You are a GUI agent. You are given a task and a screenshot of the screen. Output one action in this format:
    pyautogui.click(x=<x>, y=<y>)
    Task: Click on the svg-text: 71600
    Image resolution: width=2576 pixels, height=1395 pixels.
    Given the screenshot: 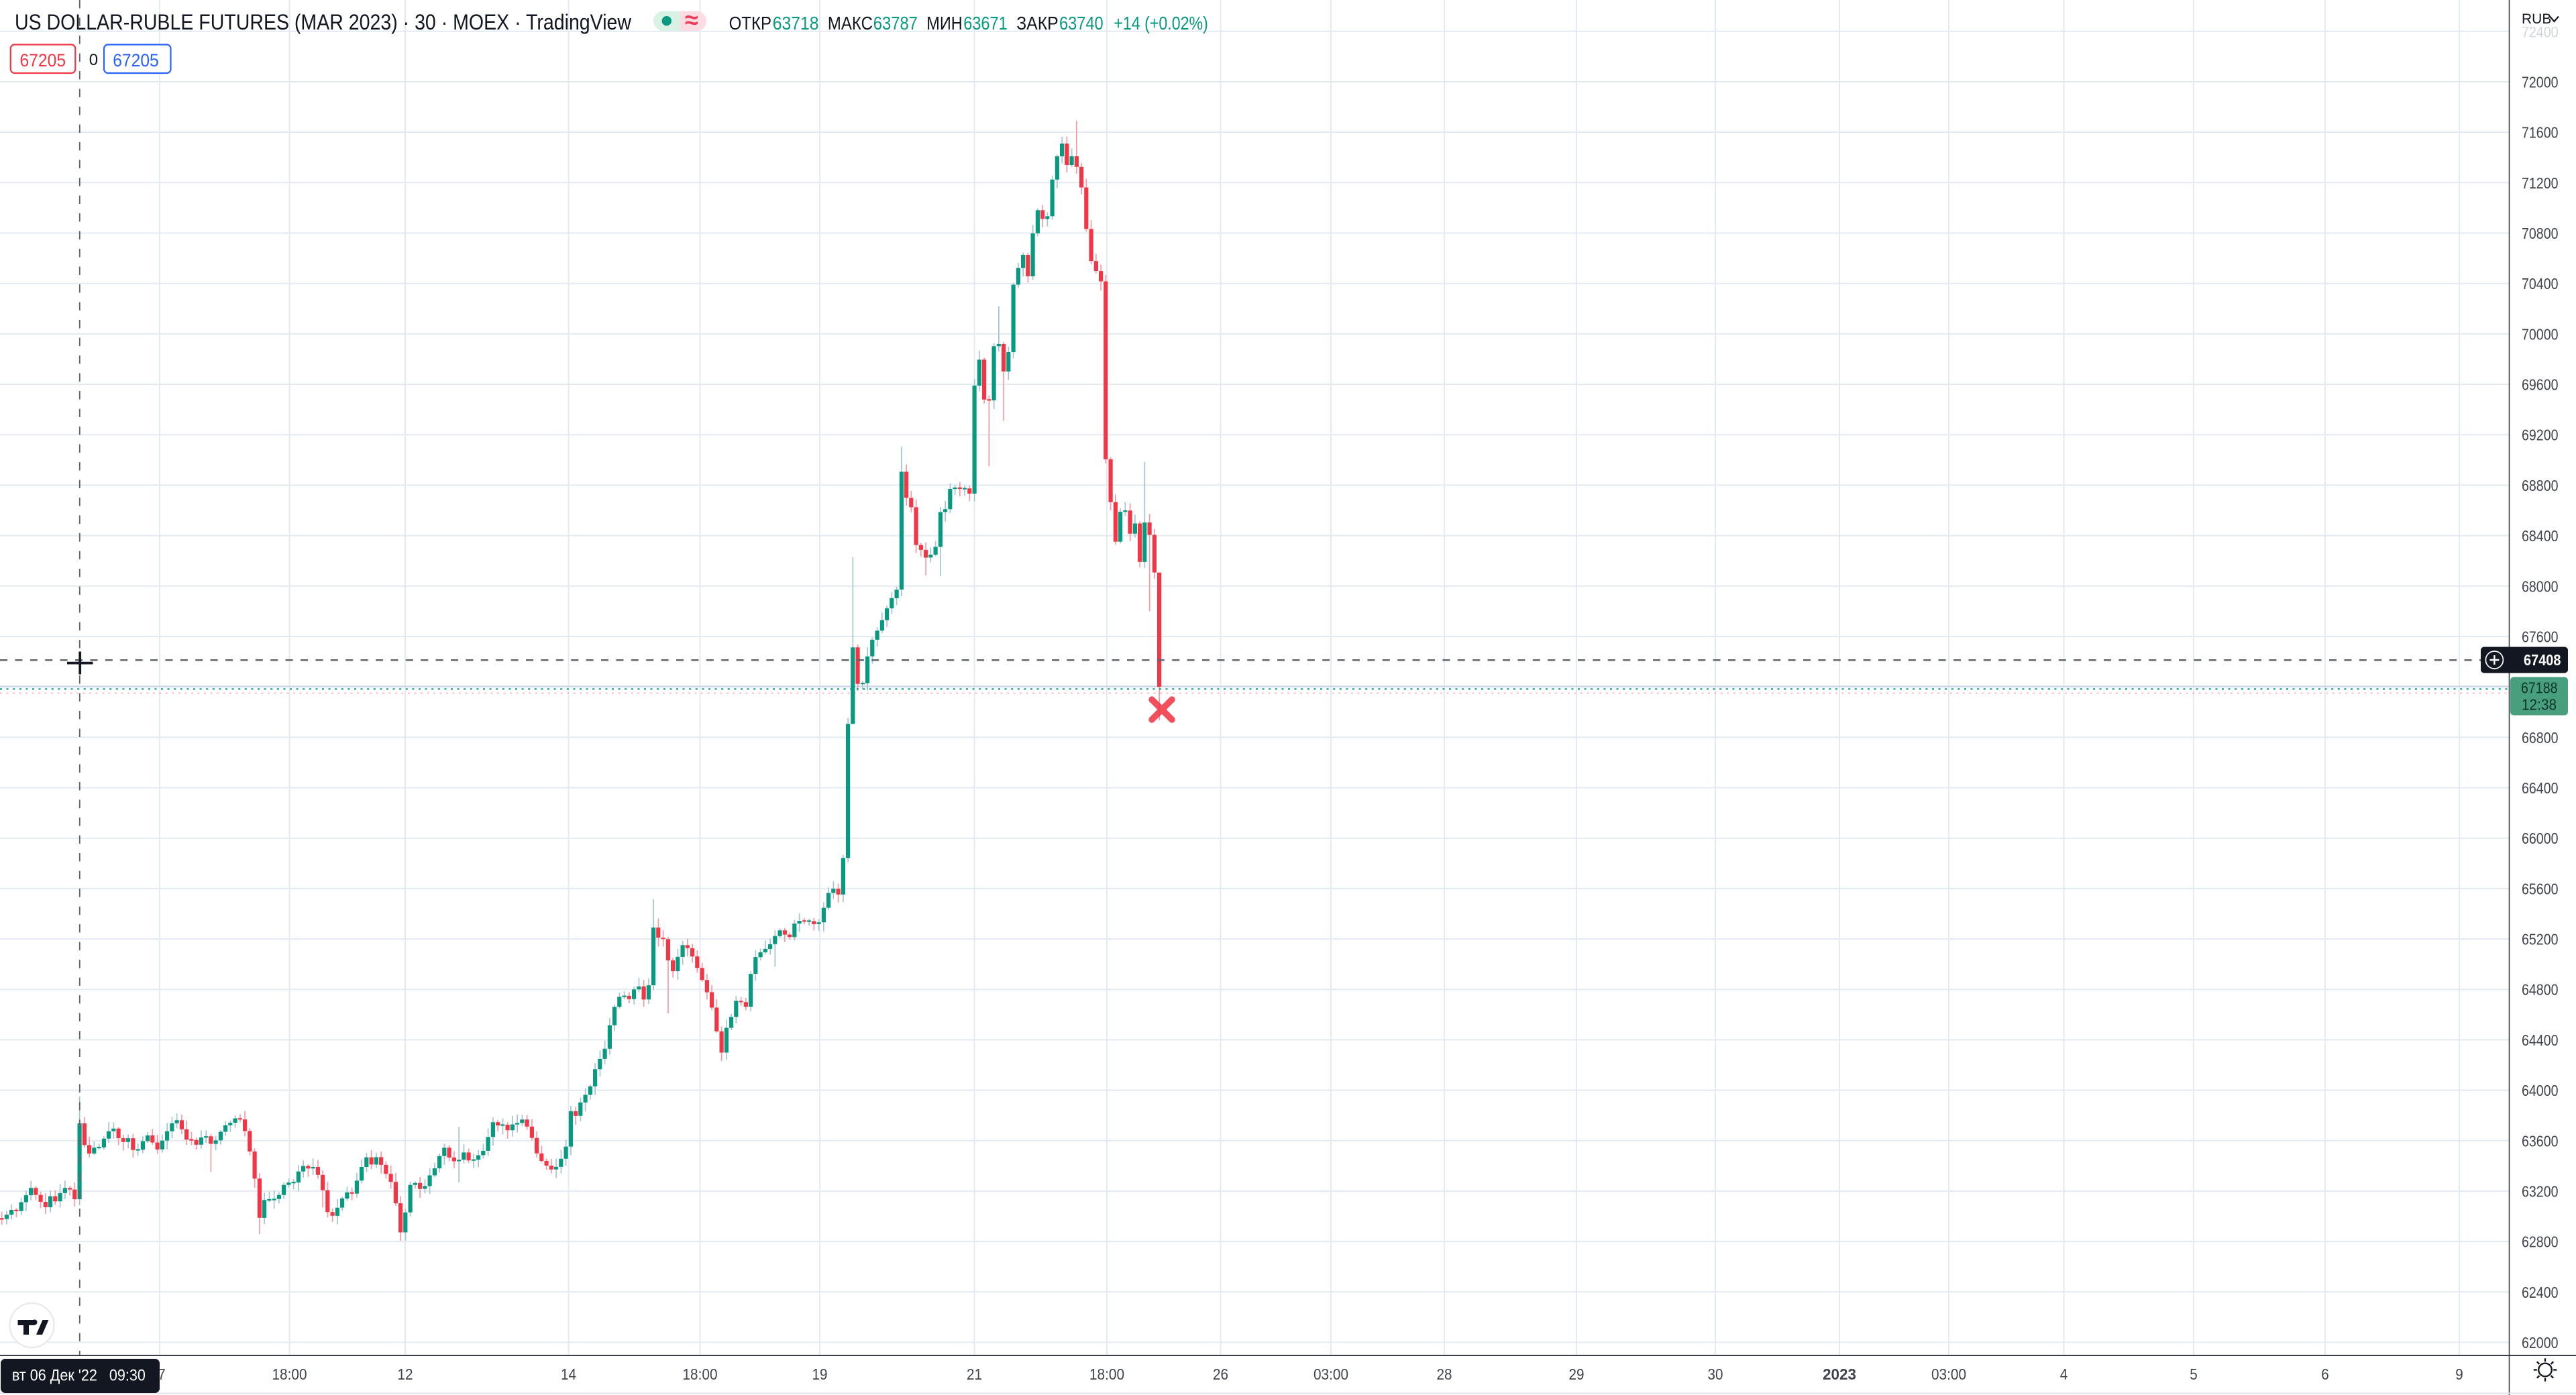 What is the action you would take?
    pyautogui.click(x=2540, y=133)
    